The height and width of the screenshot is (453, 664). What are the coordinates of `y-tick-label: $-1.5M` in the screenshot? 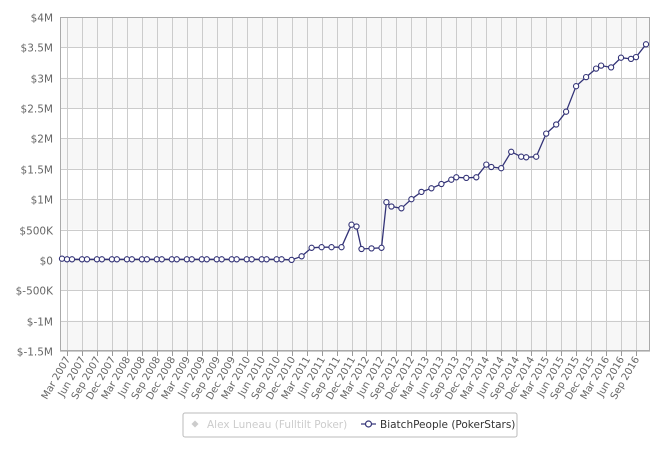 It's located at (35, 353).